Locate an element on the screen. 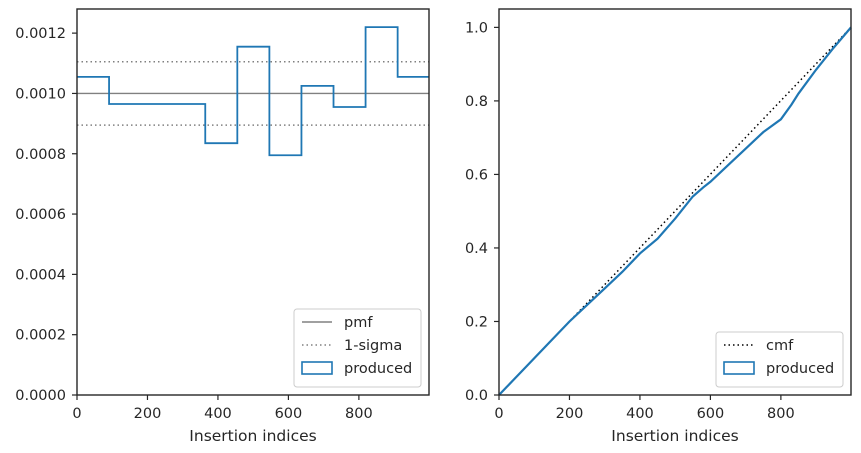 The height and width of the screenshot is (453, 861). legend-label: cmf is located at coordinates (780, 346).